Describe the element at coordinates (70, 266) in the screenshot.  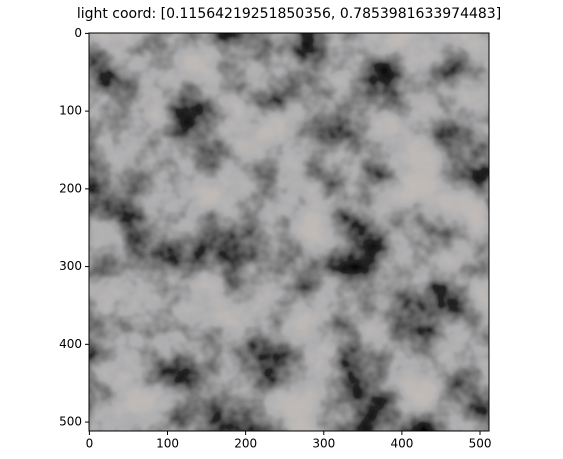
I see `y-tick-label: 300` at that location.